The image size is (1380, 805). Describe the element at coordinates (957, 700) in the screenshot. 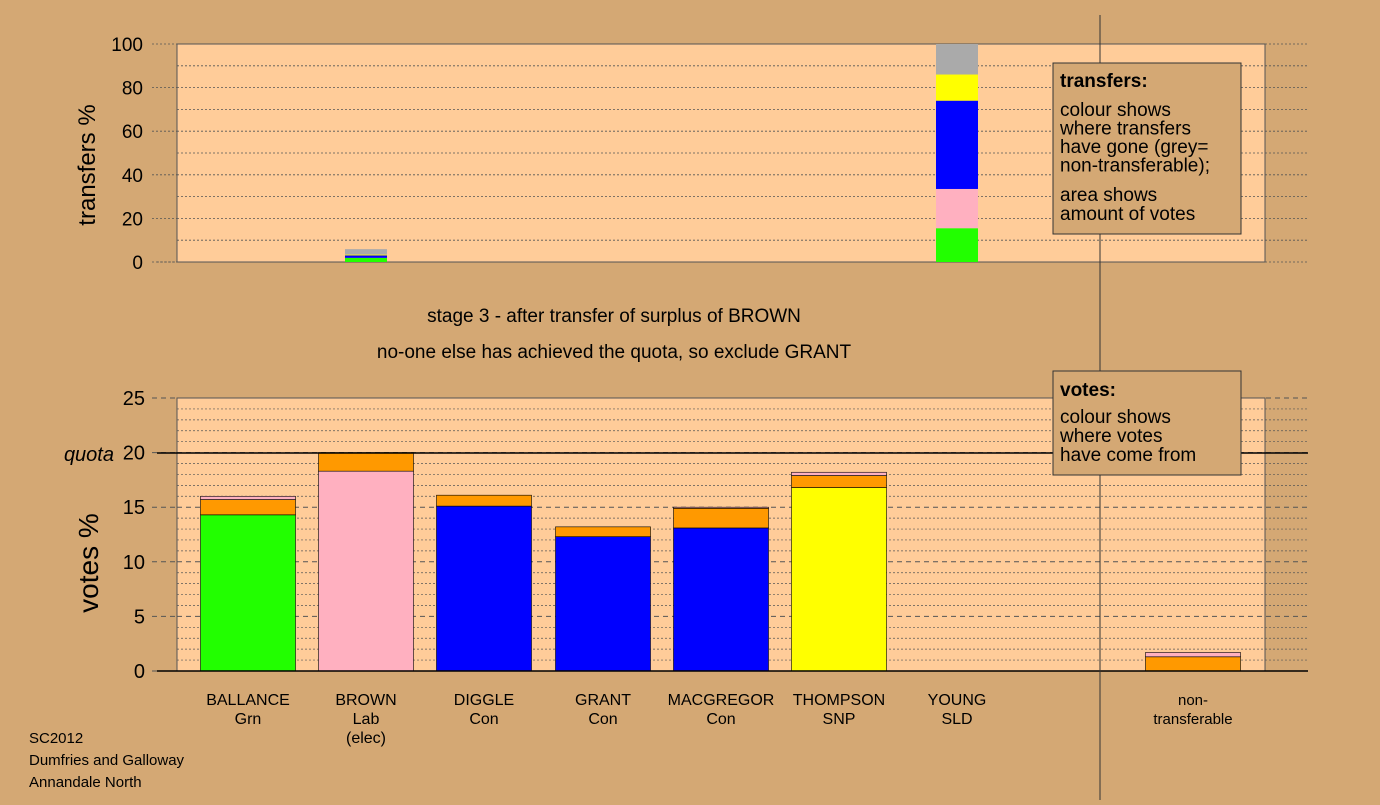

I see `category-label: YOUNG` at that location.